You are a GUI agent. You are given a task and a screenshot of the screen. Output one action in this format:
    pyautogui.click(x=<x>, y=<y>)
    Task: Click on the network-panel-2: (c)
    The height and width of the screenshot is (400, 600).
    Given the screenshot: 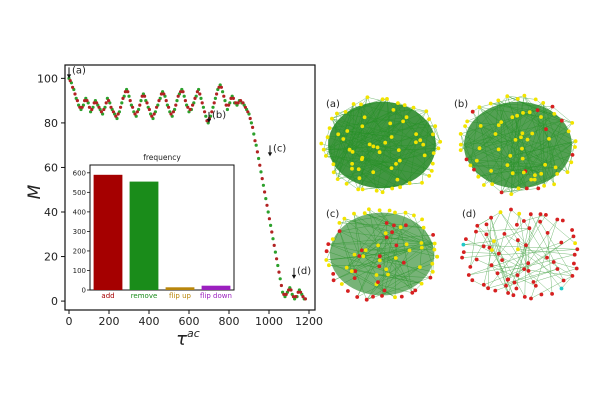 What is the action you would take?
    pyautogui.click(x=382, y=254)
    